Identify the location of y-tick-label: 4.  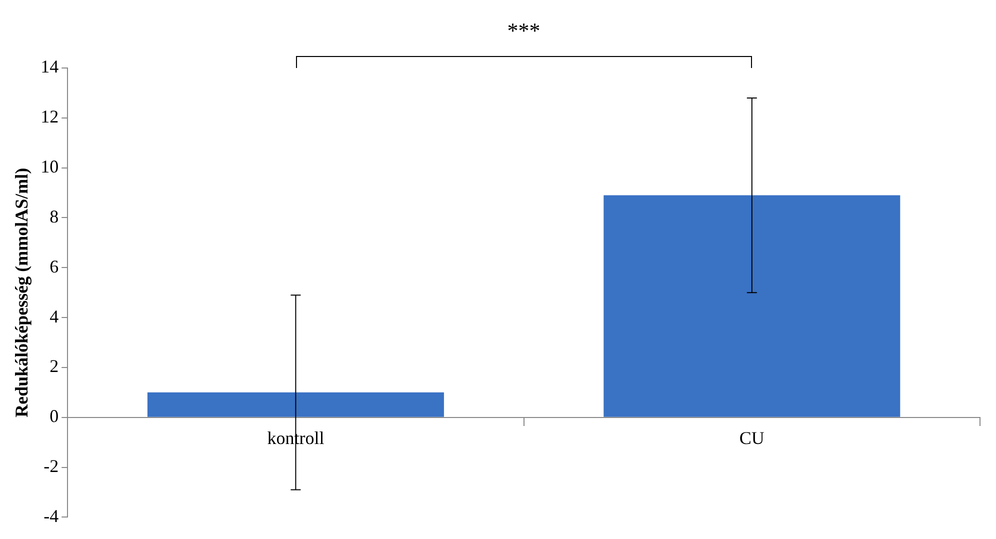
(54, 316).